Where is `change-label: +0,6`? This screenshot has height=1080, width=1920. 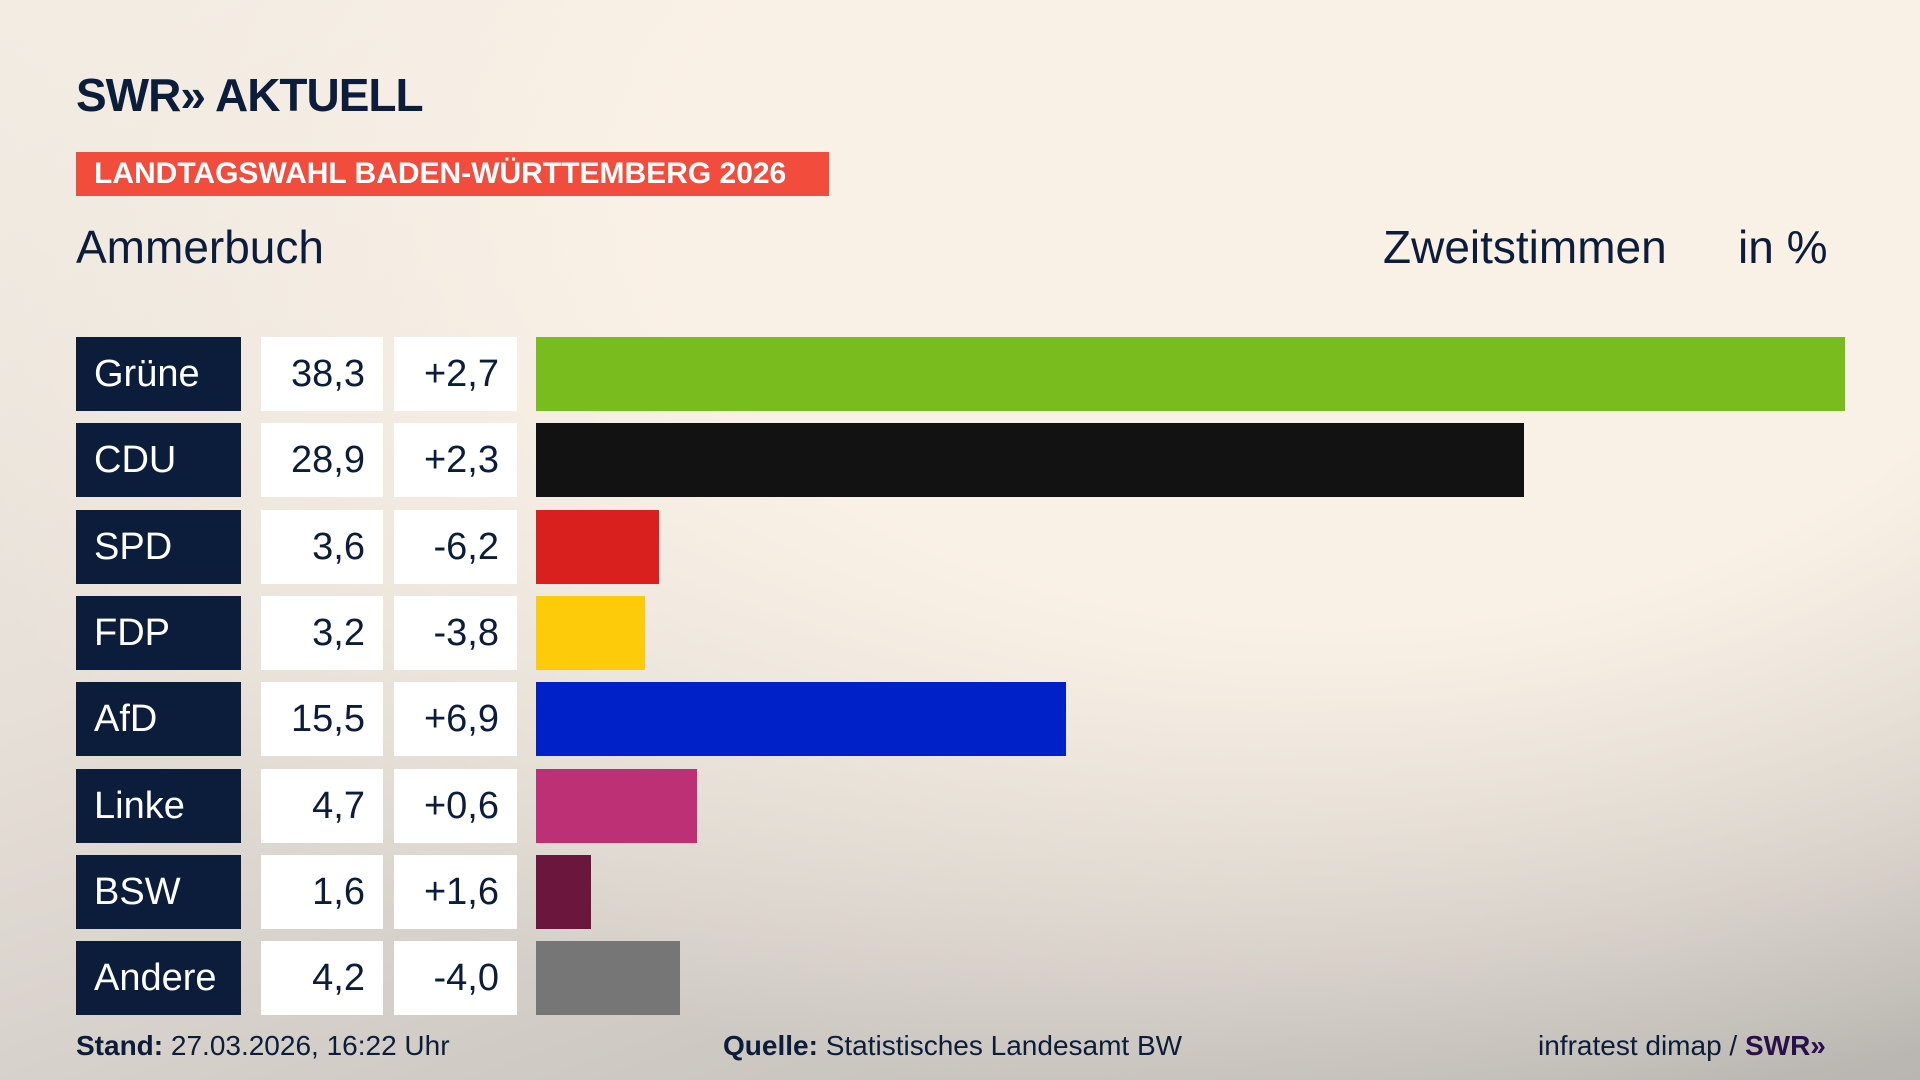 change-label: +0,6 is located at coordinates (455, 805).